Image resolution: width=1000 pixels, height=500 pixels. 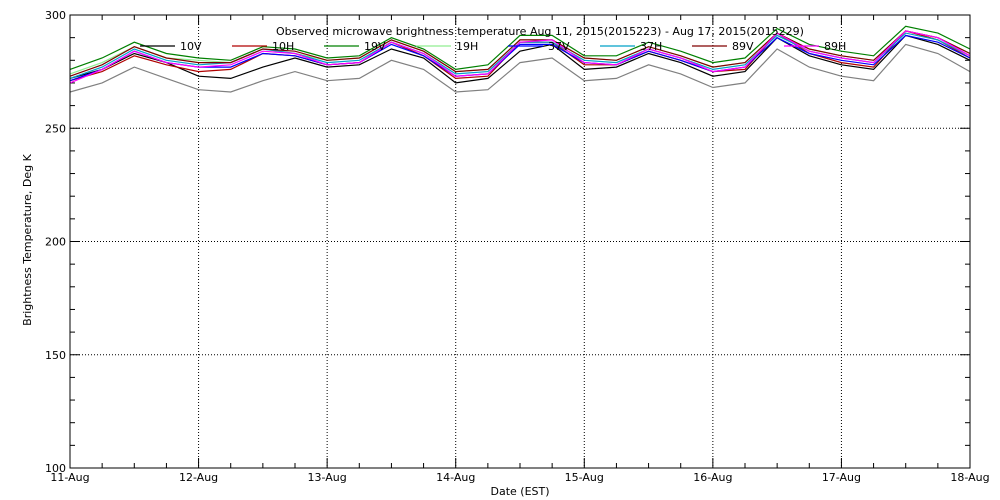 What do you see at coordinates (283, 46) in the screenshot?
I see `legend-label-10h: 10H` at bounding box center [283, 46].